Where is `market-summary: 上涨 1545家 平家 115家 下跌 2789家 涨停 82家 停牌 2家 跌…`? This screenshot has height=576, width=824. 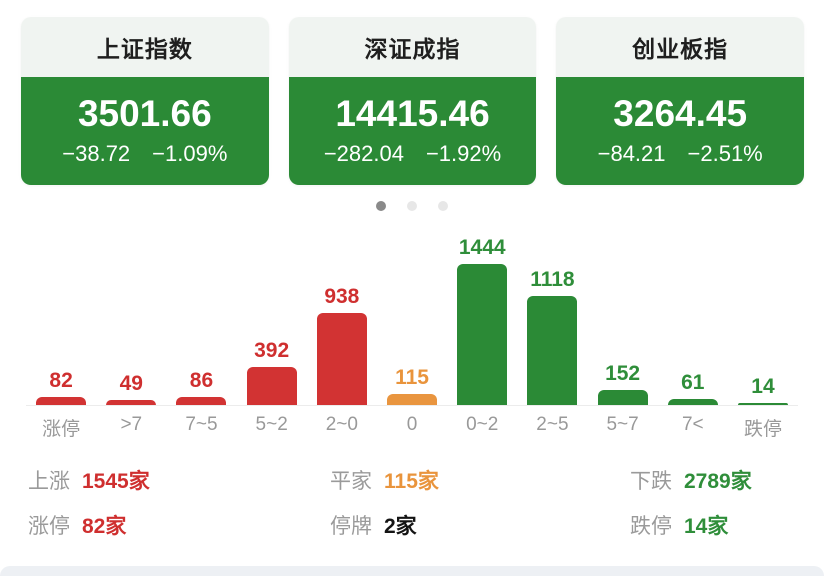
market-summary: 上涨 1545家 平家 115家 下跌 2789家 涨停 82家 停牌 2家 跌… is located at coordinates (412, 502).